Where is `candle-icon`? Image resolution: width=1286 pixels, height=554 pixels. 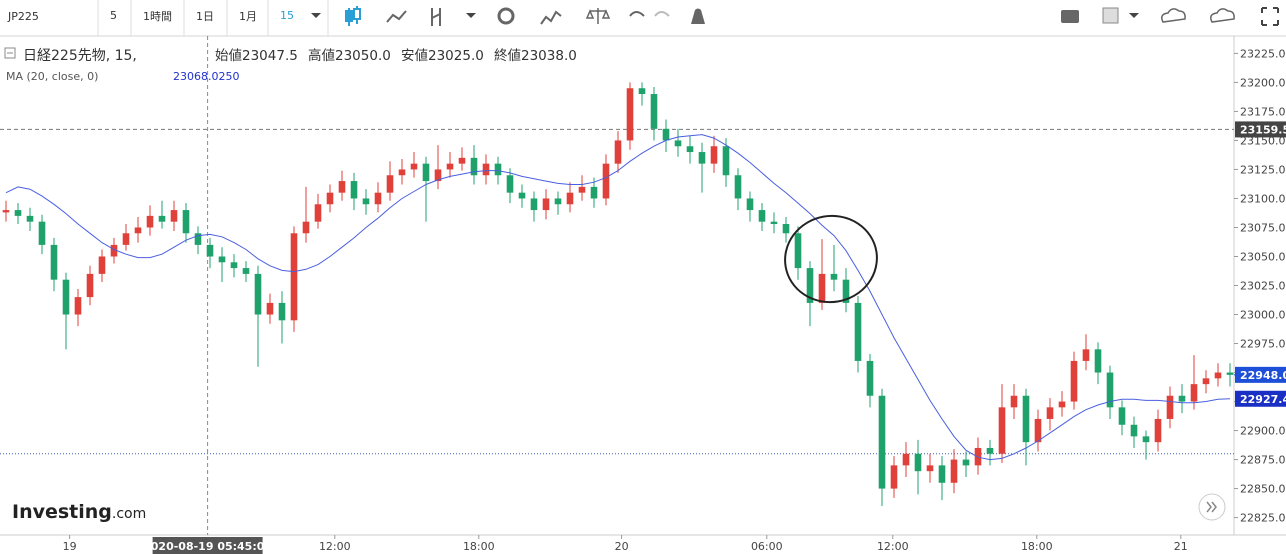 candle-icon is located at coordinates (353, 16).